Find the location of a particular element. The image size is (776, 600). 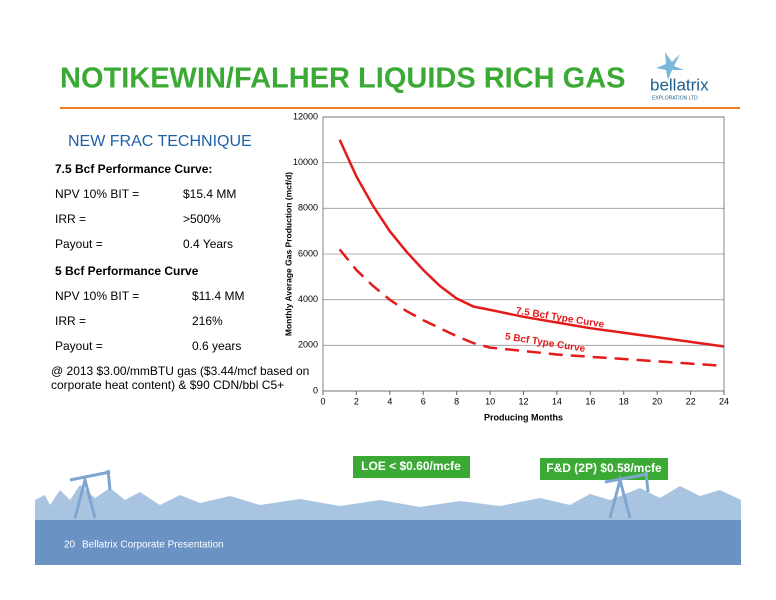

y-tick-label: 12000 is located at coordinates (305, 116).